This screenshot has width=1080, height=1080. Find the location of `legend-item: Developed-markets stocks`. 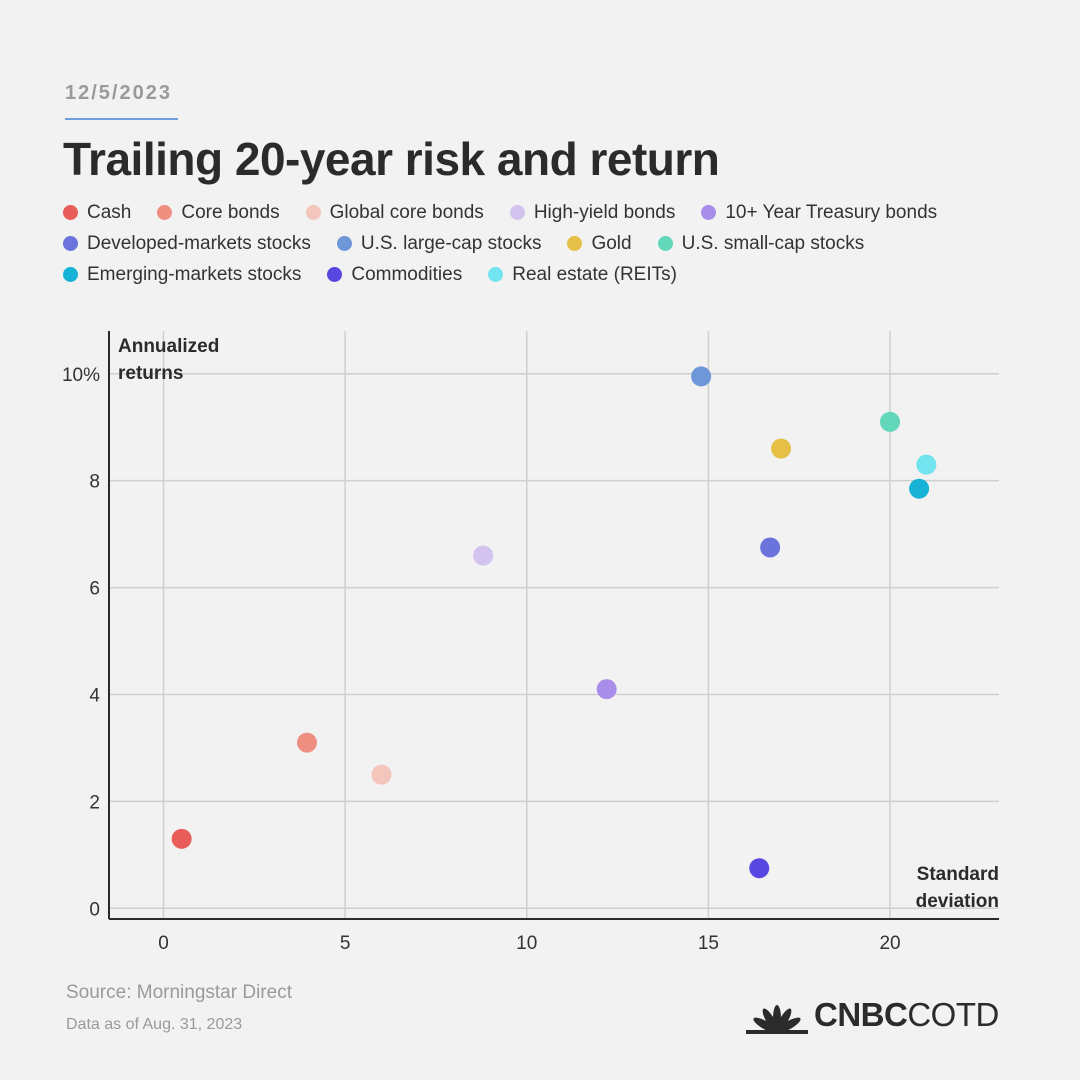

legend-item: Developed-markets stocks is located at coordinates (187, 244).